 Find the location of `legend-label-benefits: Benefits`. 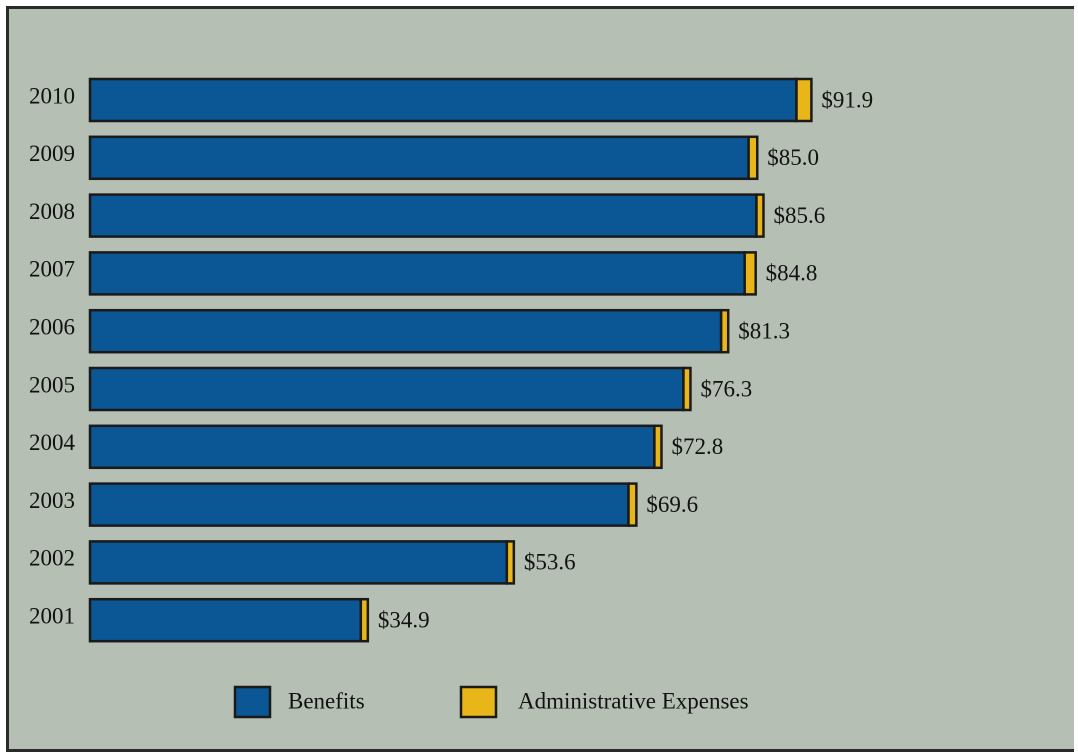

legend-label-benefits: Benefits is located at coordinates (326, 700).